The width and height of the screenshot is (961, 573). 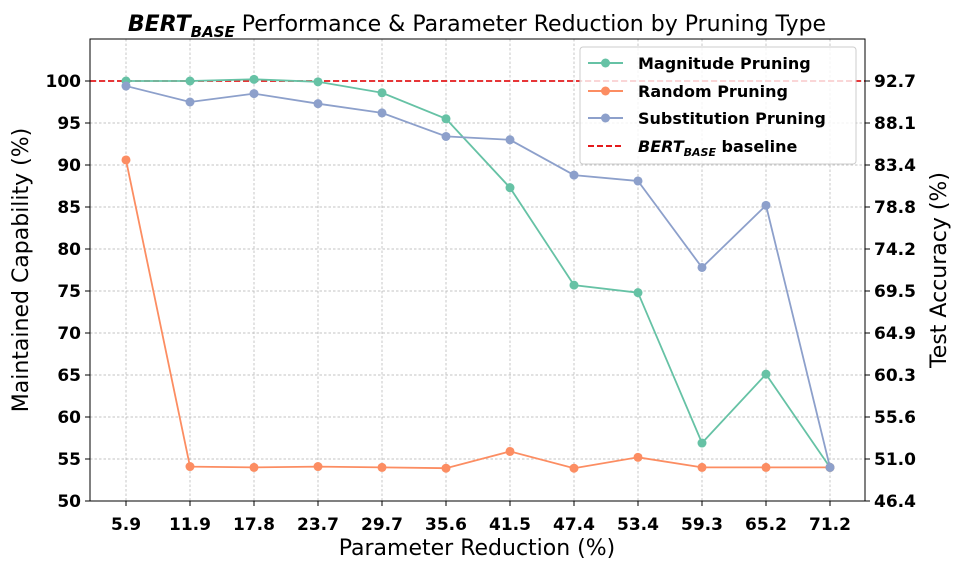 What do you see at coordinates (69, 460) in the screenshot?
I see `y-left-tick-label: 55` at bounding box center [69, 460].